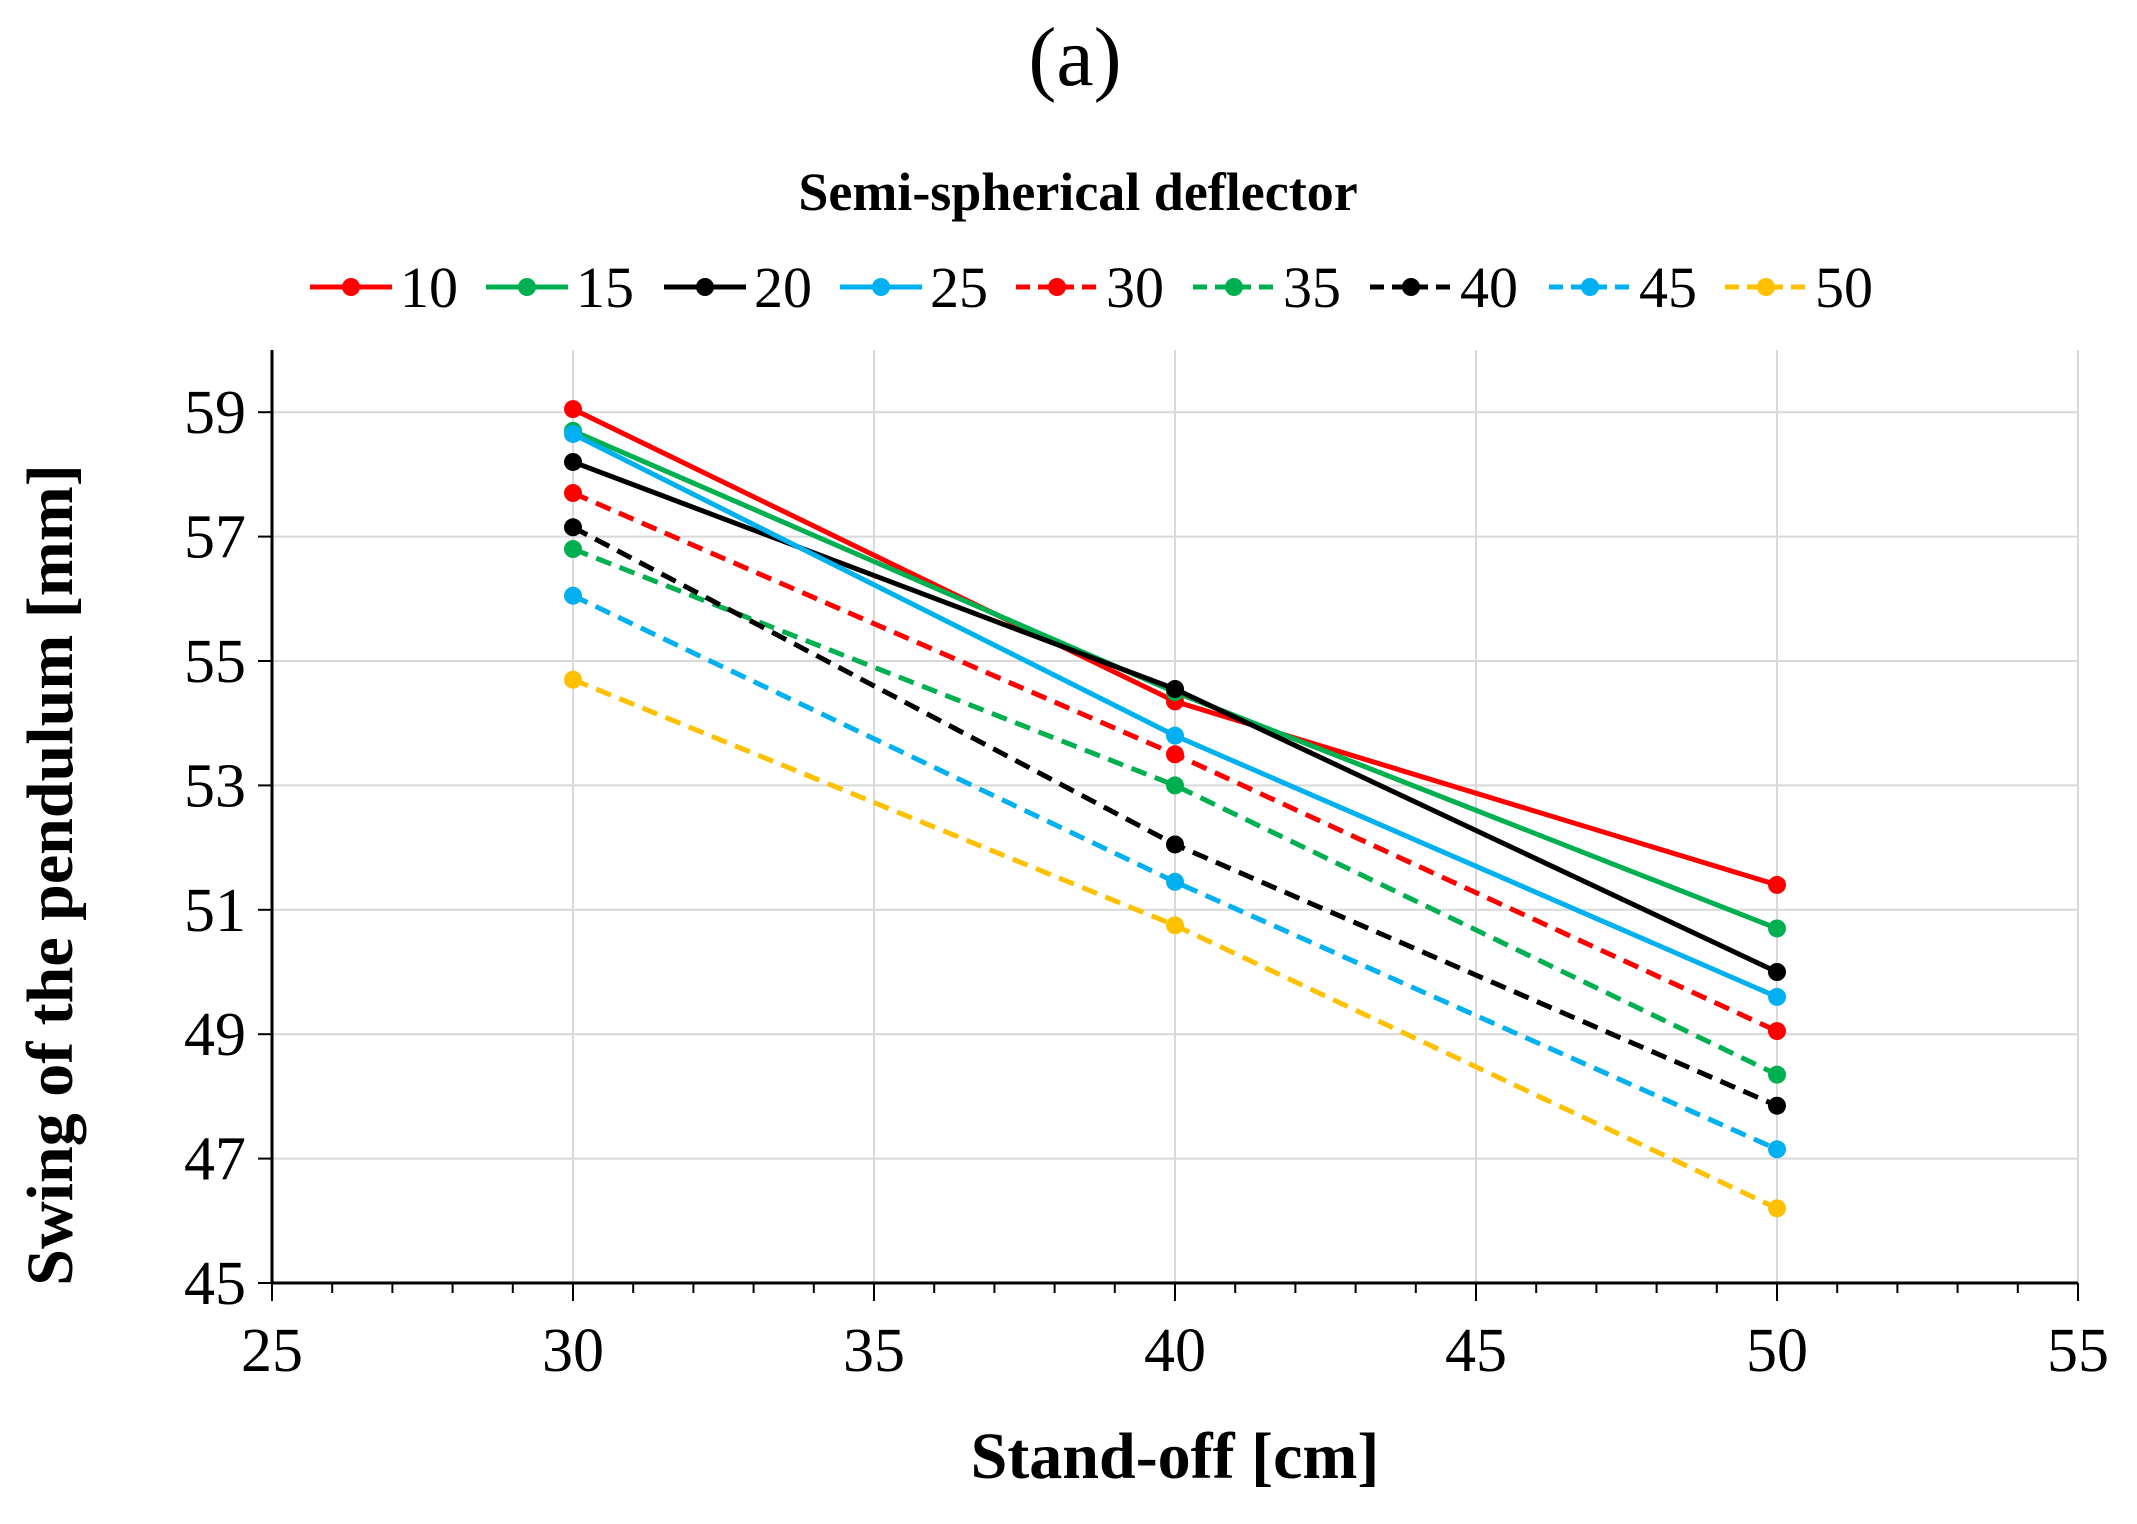 This screenshot has height=1524, width=2137. Describe the element at coordinates (2078, 1351) in the screenshot. I see `x-tick-label: 55` at that location.